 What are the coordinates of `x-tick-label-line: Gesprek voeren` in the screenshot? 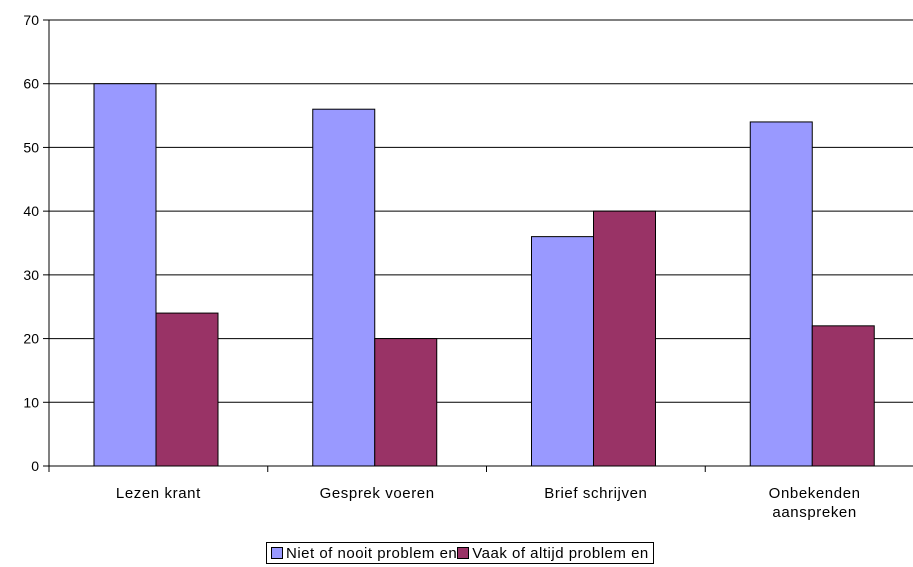 It's located at (377, 493).